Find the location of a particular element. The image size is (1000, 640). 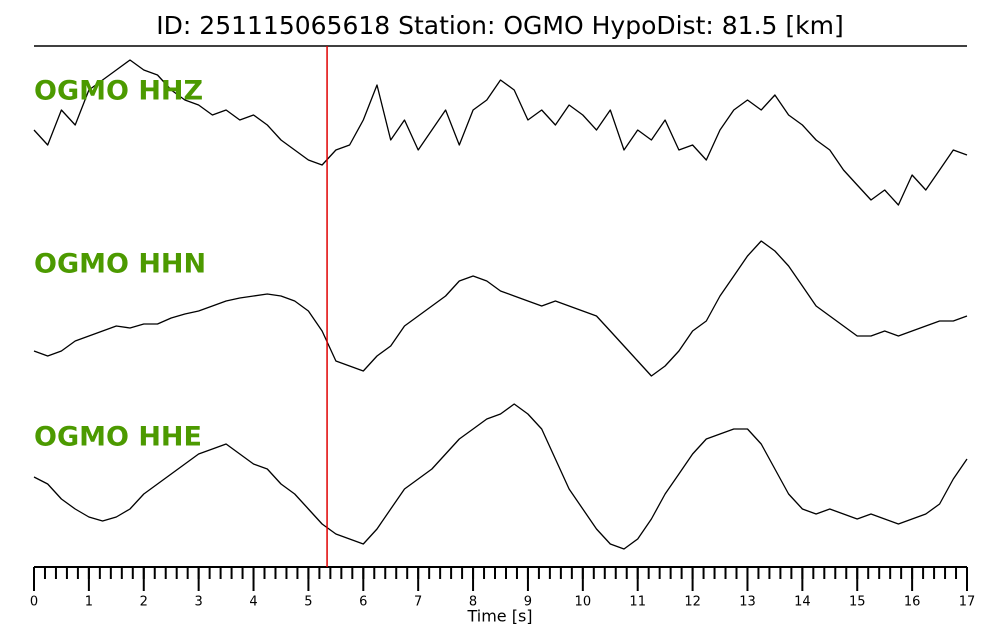

x-tick-label: 4 is located at coordinates (253, 602).